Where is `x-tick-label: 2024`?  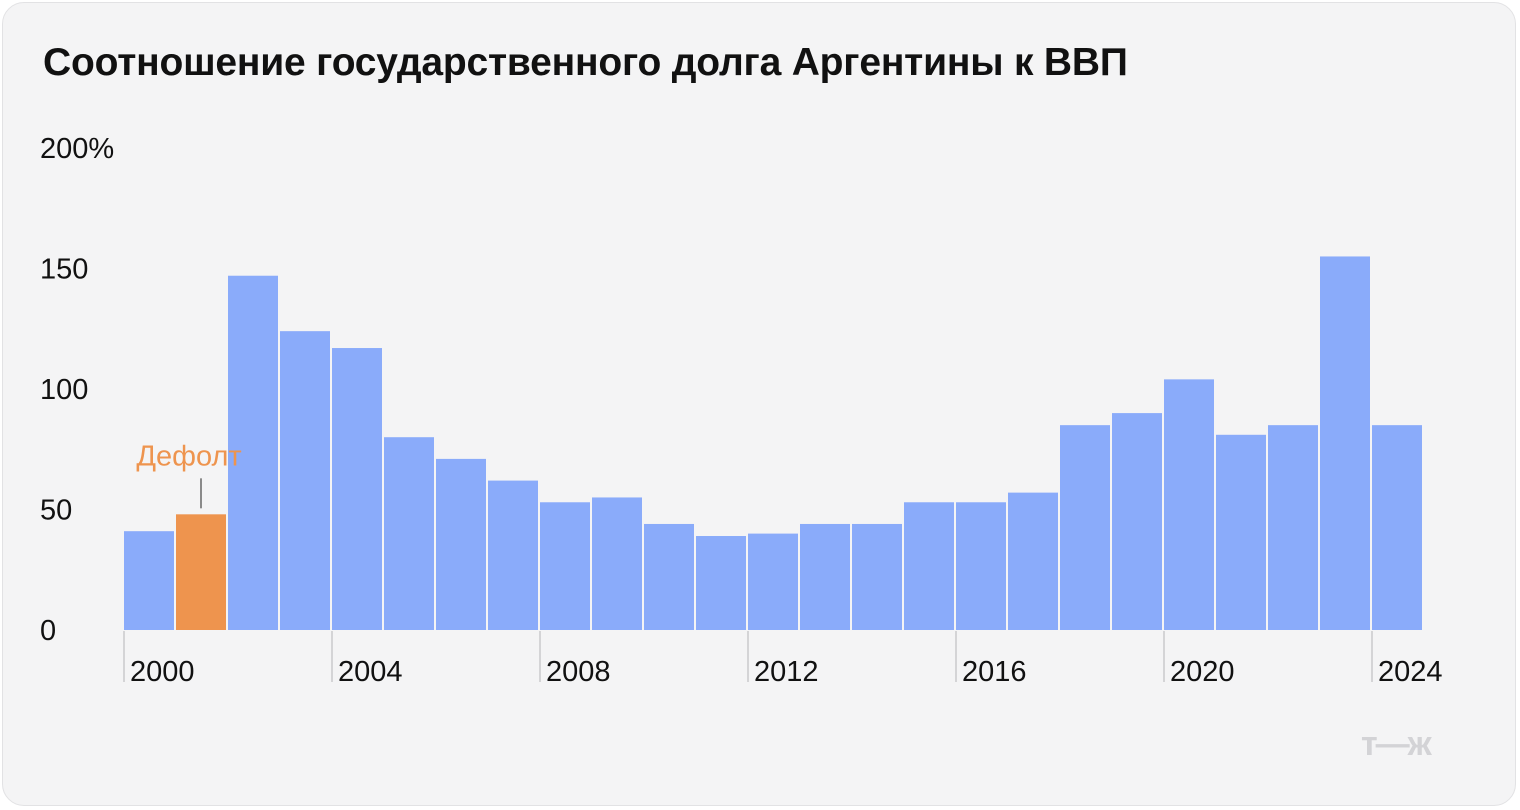 x-tick-label: 2024 is located at coordinates (1410, 672).